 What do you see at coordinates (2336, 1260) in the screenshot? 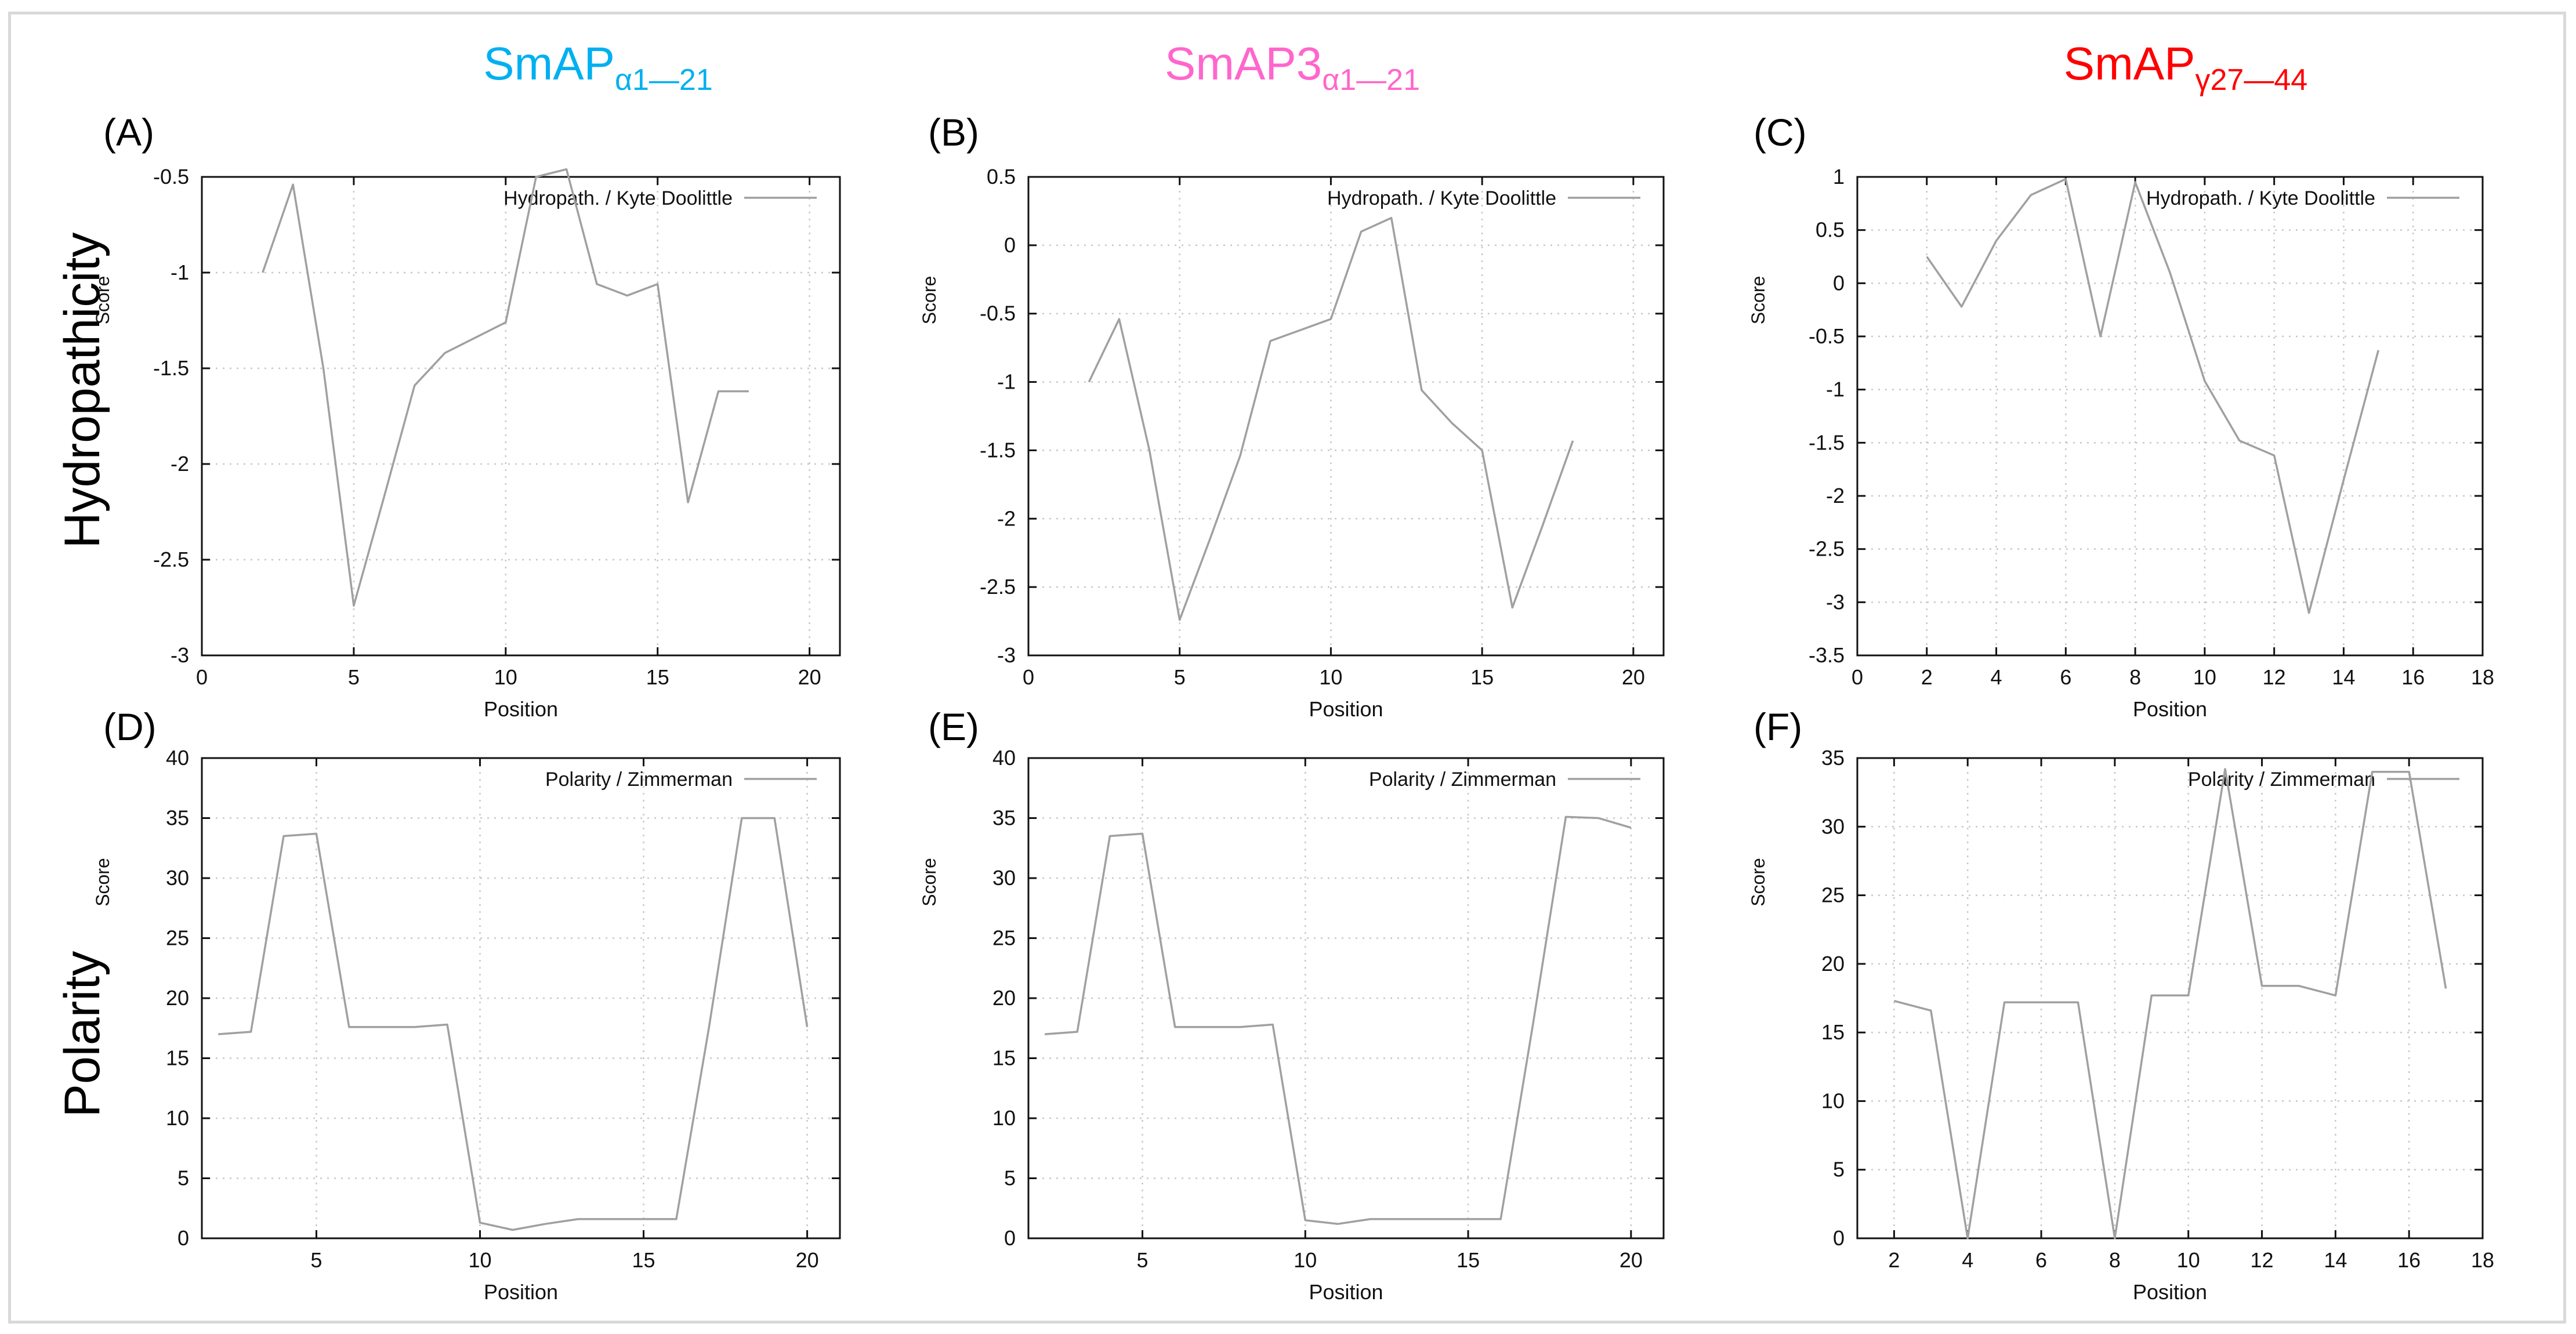
I see `x-tick-label: 14` at bounding box center [2336, 1260].